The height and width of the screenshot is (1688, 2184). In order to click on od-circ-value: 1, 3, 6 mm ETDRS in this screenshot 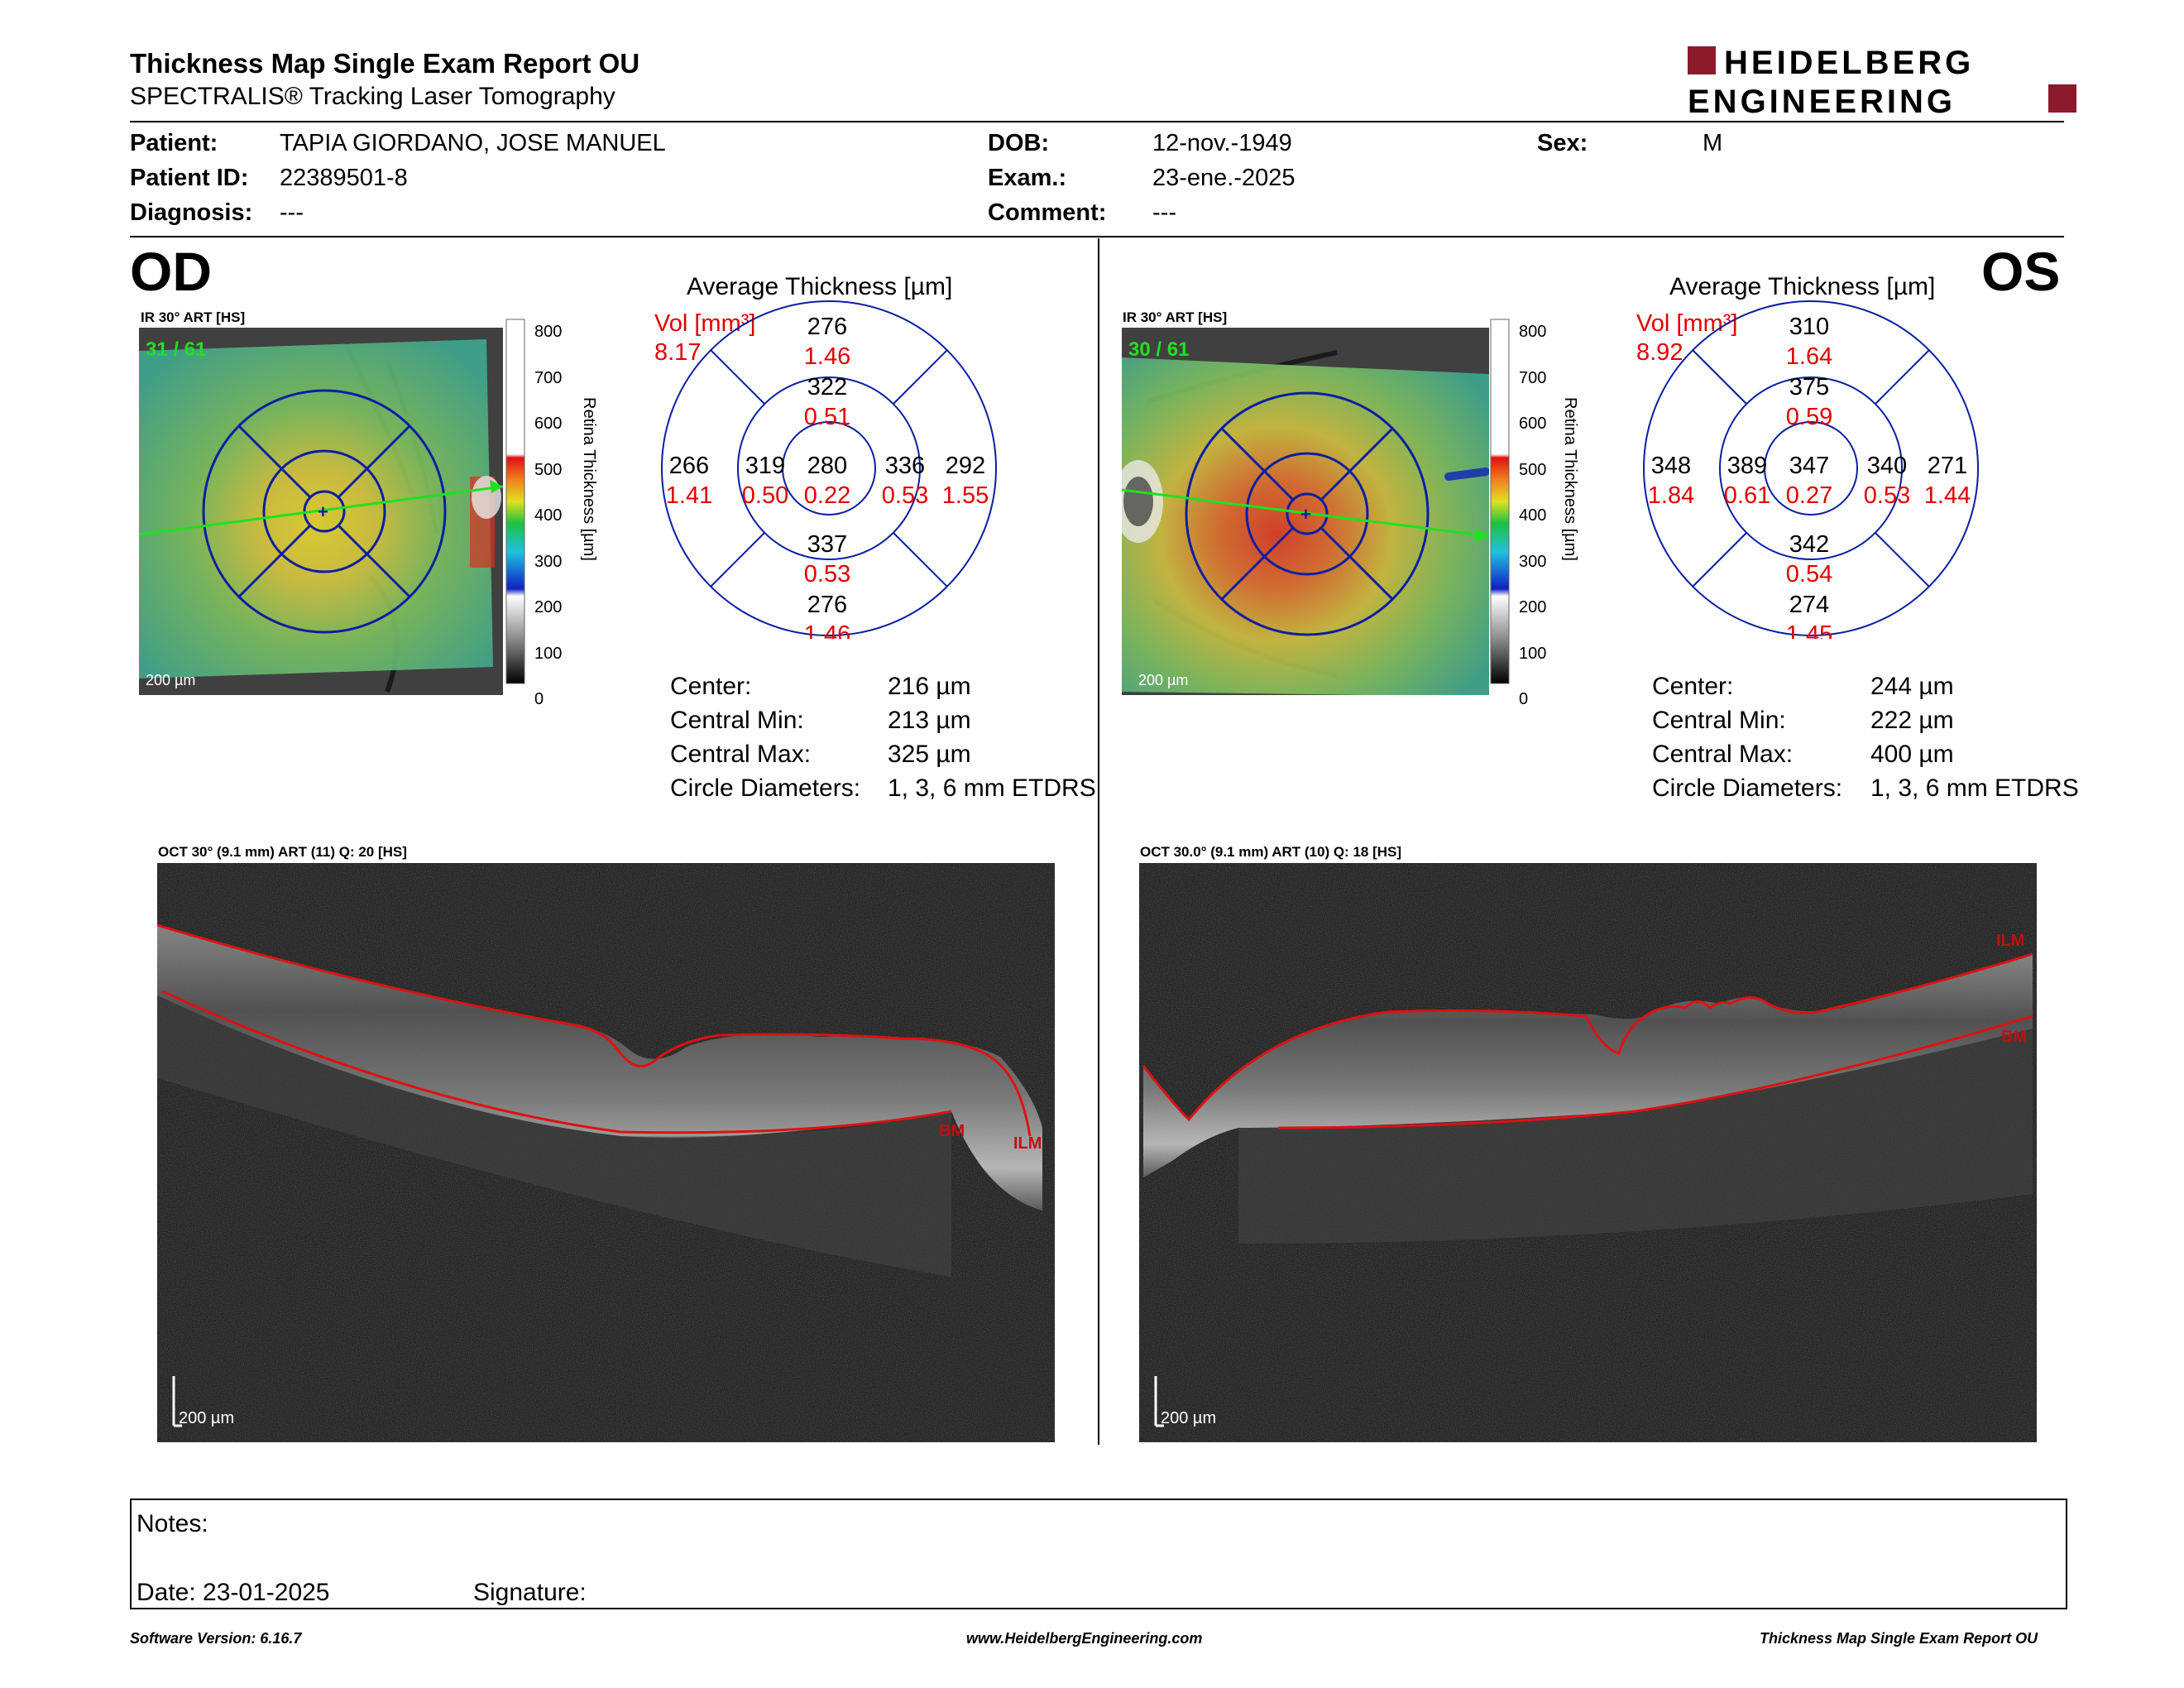, I will do `click(992, 788)`.